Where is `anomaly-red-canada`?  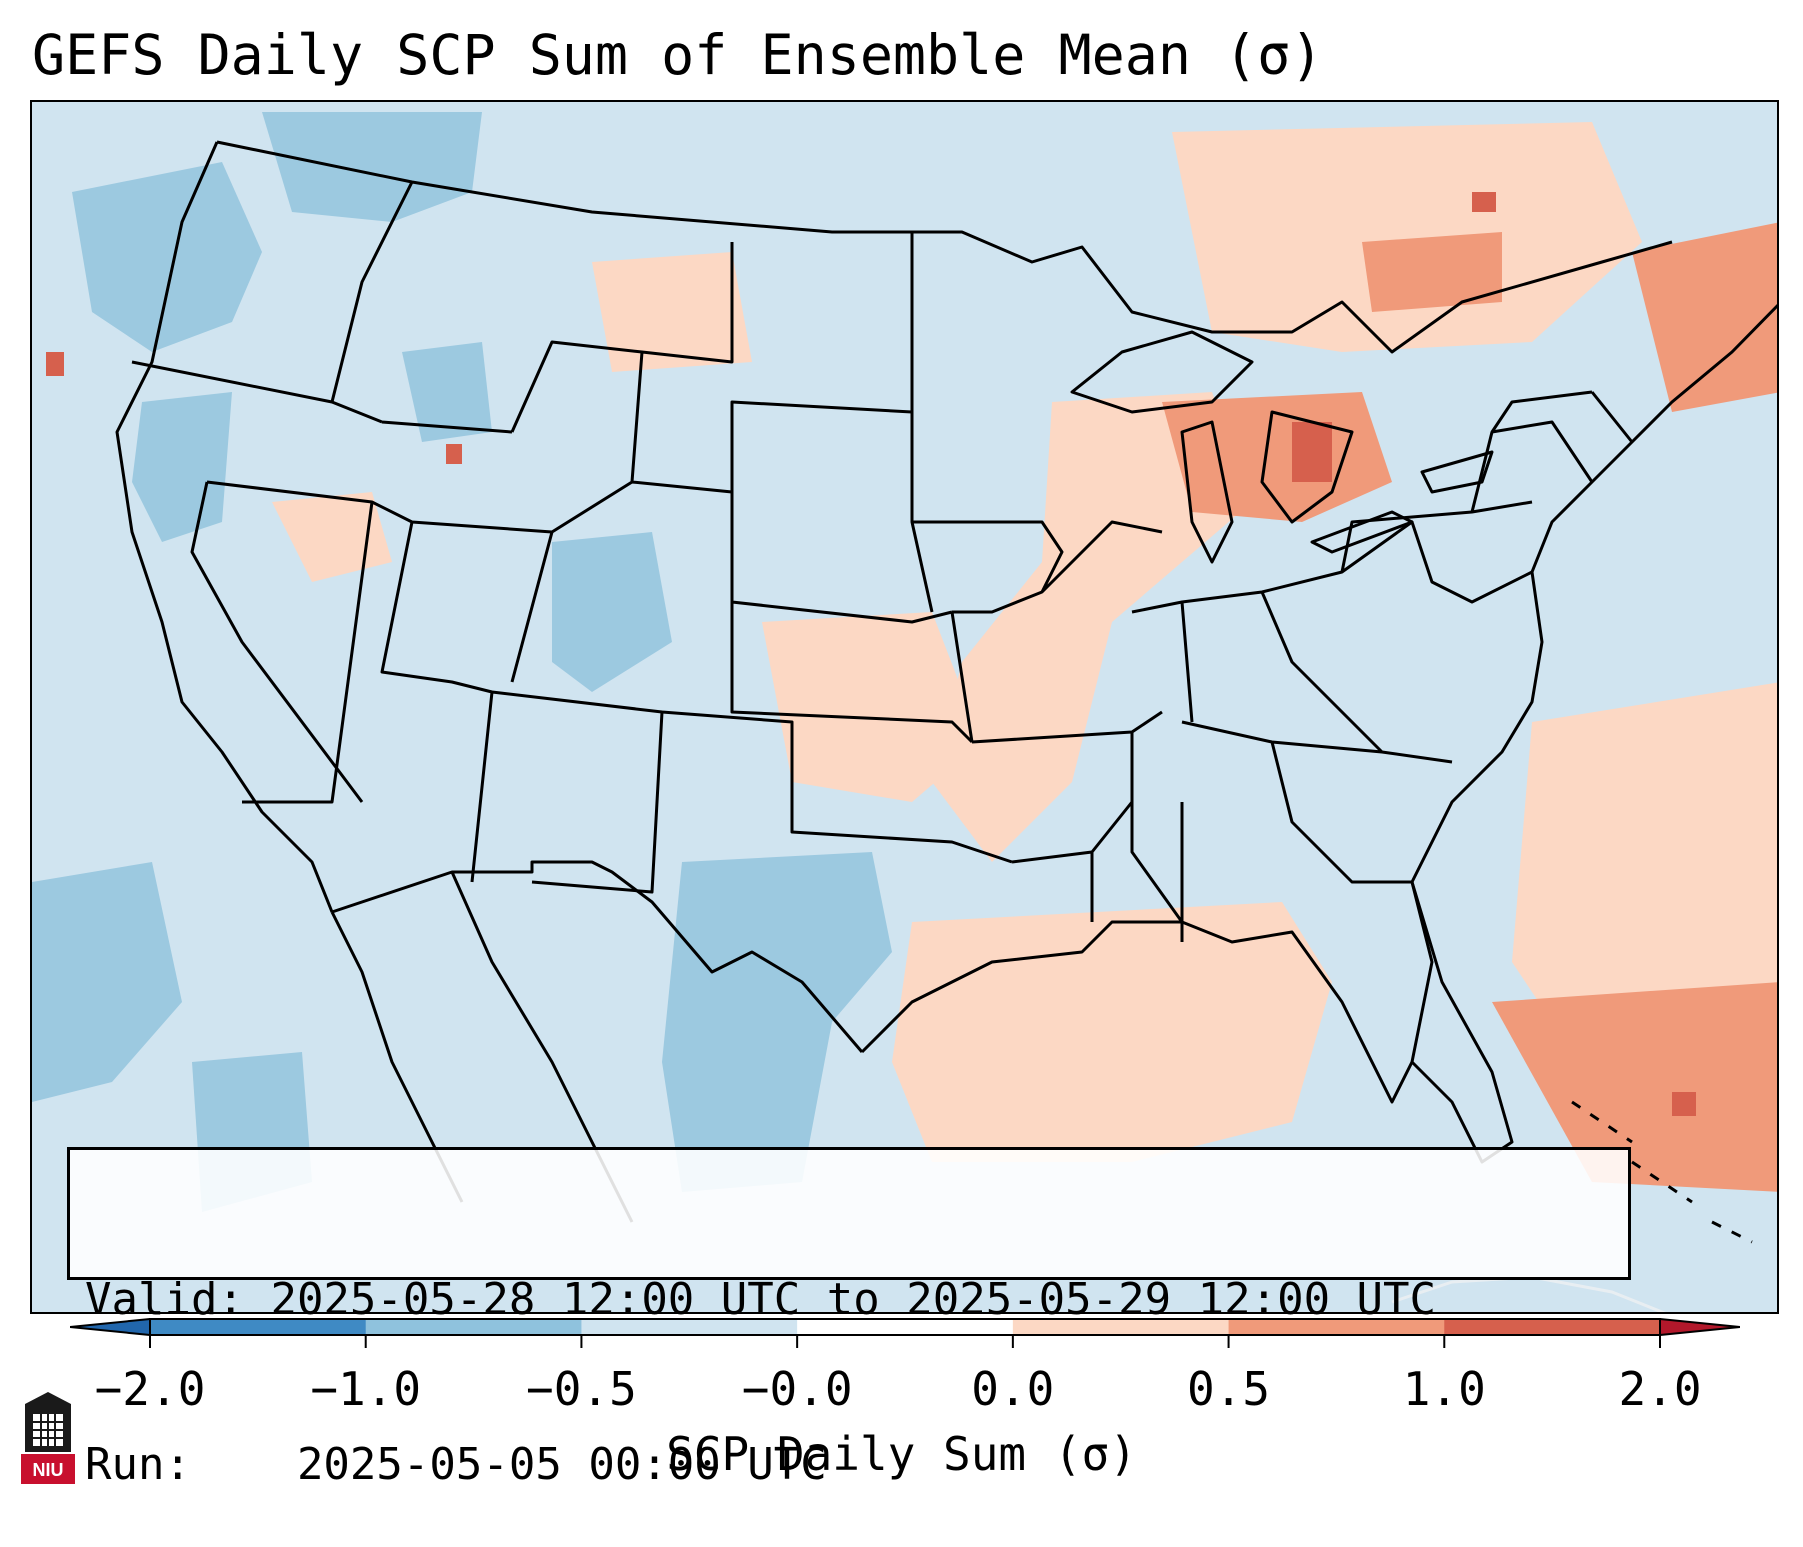
anomaly-red-canada is located at coordinates (1407, 237).